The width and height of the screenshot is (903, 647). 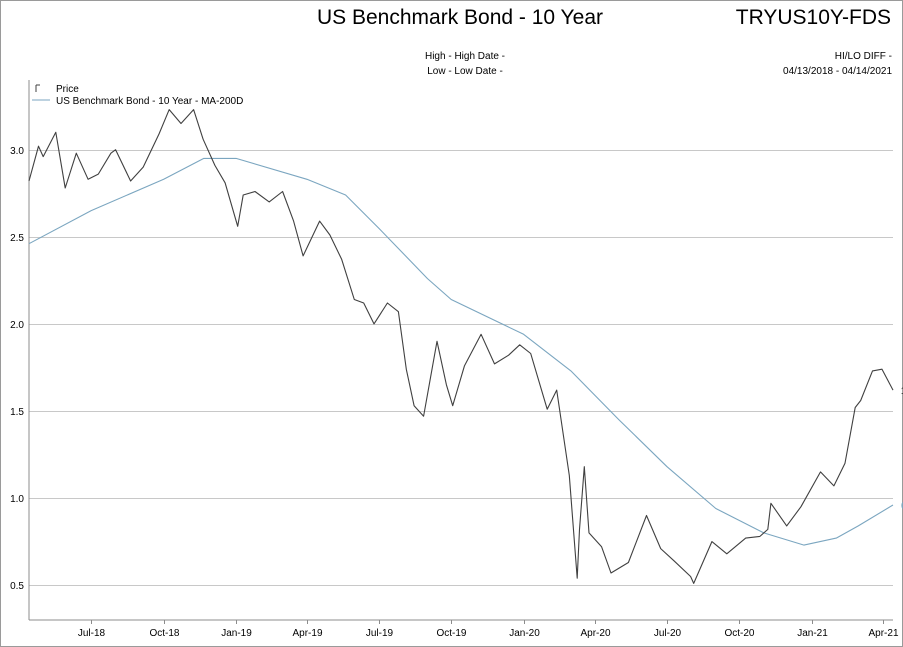 What do you see at coordinates (164, 633) in the screenshot?
I see `x-tick-label: Oct-18` at bounding box center [164, 633].